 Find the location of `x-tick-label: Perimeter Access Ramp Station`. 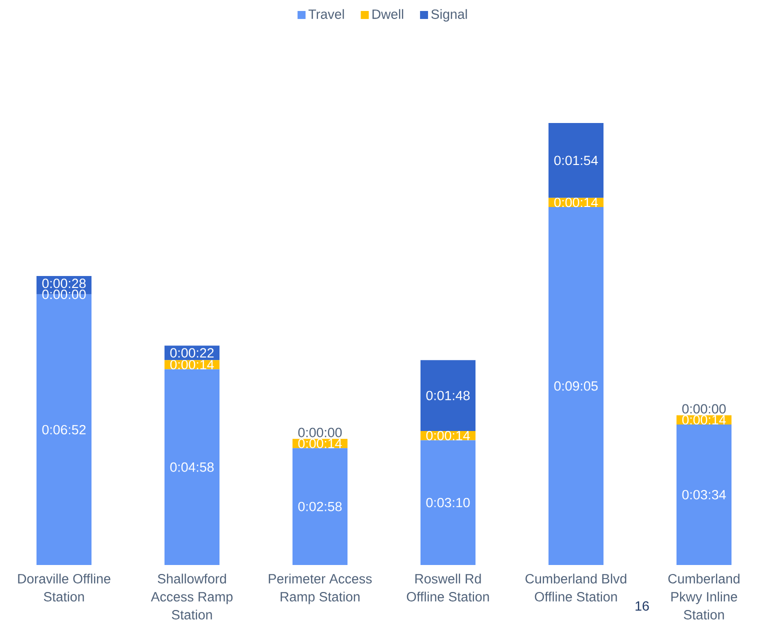

x-tick-label: Perimeter Access Ramp Station is located at coordinates (320, 589).